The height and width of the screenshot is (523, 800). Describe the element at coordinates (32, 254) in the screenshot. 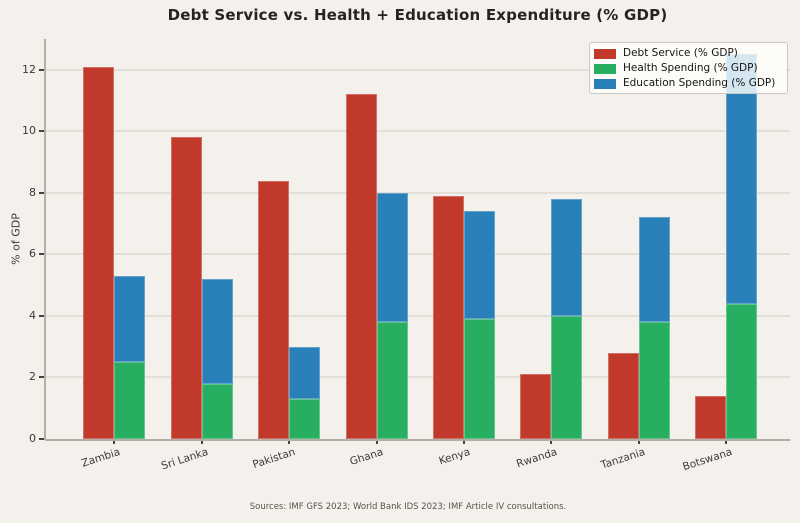

I see `y-tick-label-6: 6` at that location.